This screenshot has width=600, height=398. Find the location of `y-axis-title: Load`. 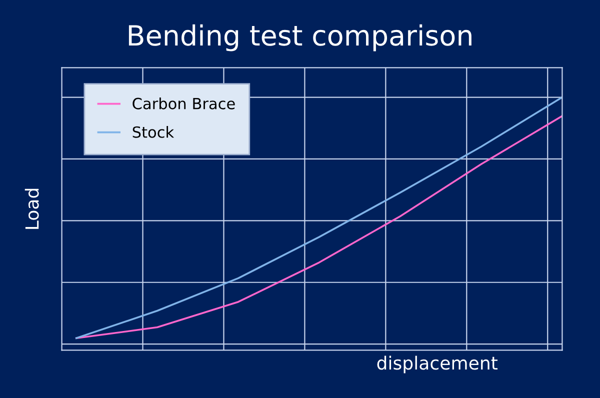

y-axis-title: Load is located at coordinates (31, 208).